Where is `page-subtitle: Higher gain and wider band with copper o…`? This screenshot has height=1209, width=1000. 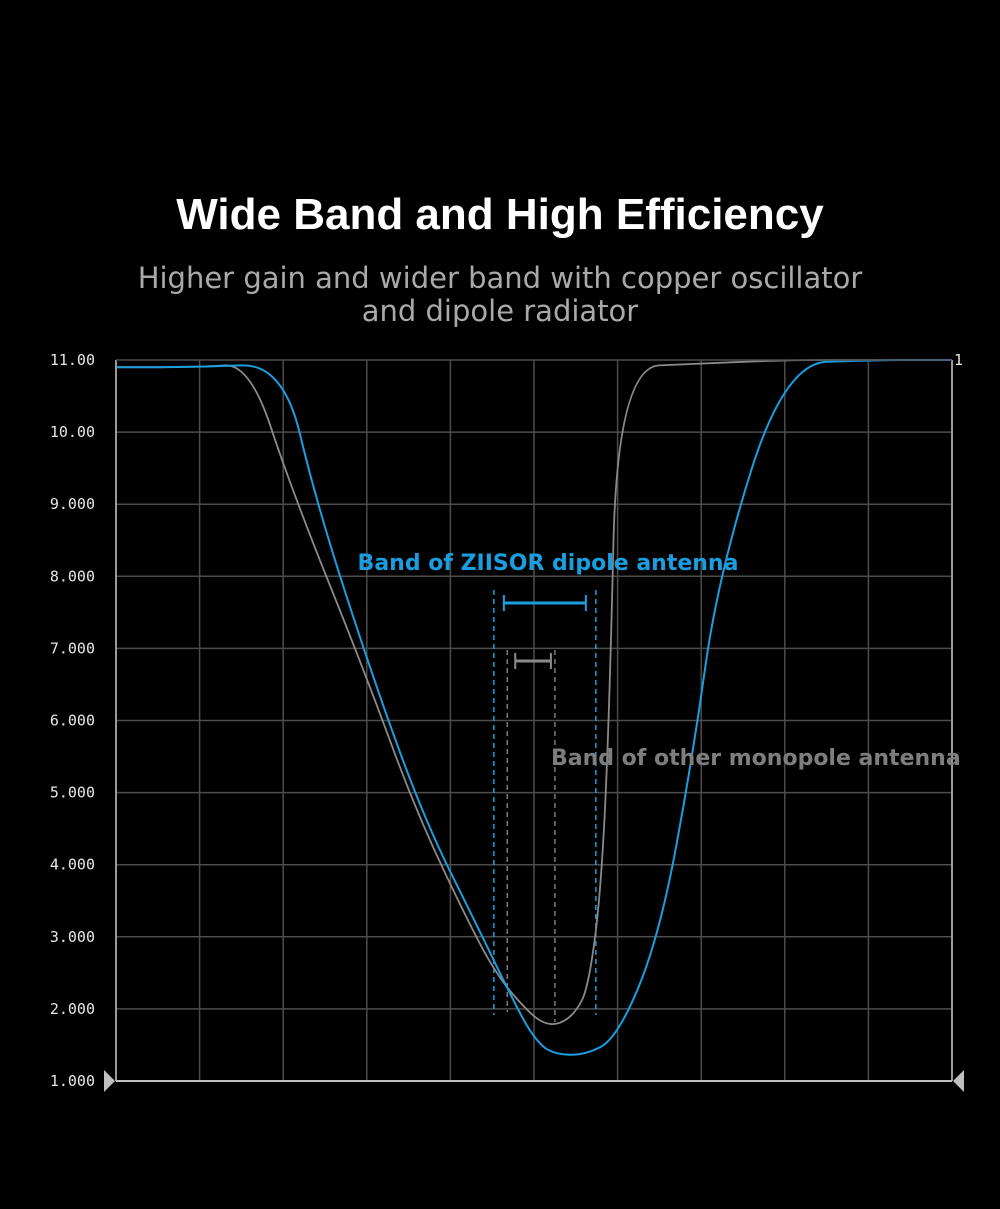 page-subtitle: Higher gain and wider band with copper o… is located at coordinates (500, 295).